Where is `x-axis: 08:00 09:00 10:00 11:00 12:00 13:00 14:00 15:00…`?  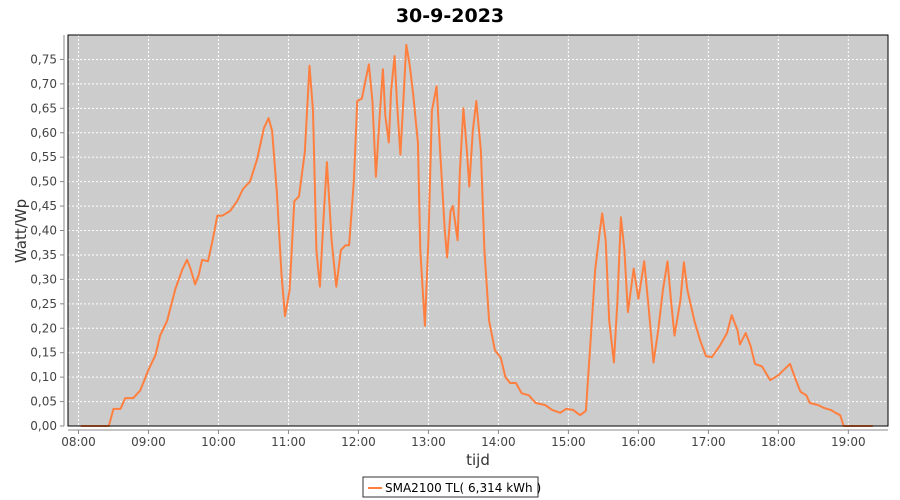
x-axis: 08:00 09:00 10:00 11:00 12:00 13:00 14:00 15:00… is located at coordinates (463, 439).